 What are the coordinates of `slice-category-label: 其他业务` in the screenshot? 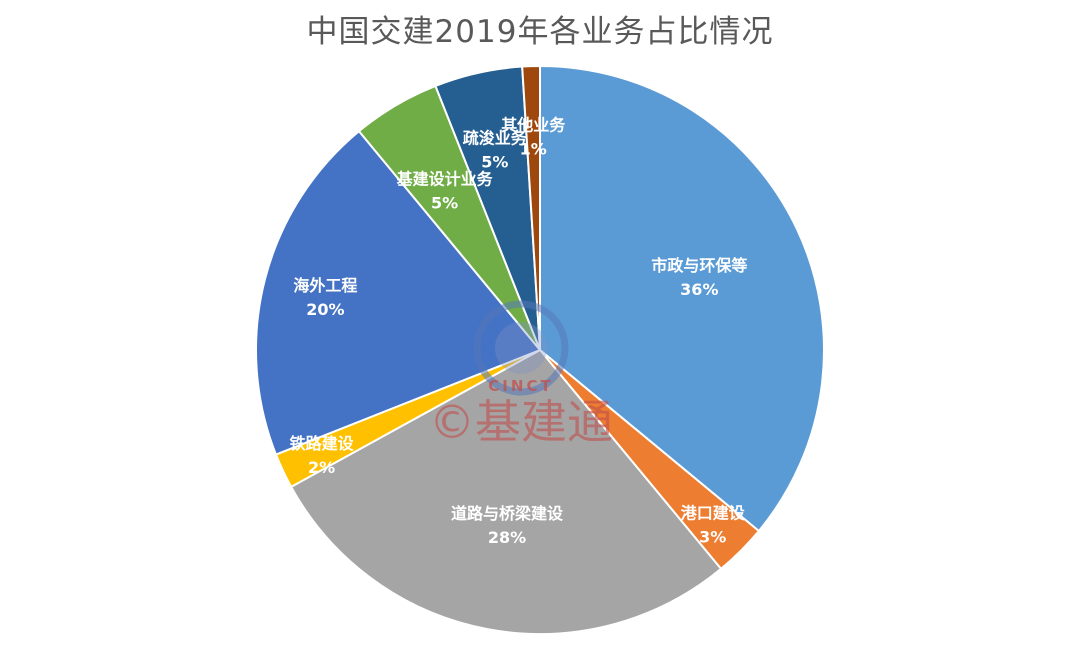 It's located at (533, 124).